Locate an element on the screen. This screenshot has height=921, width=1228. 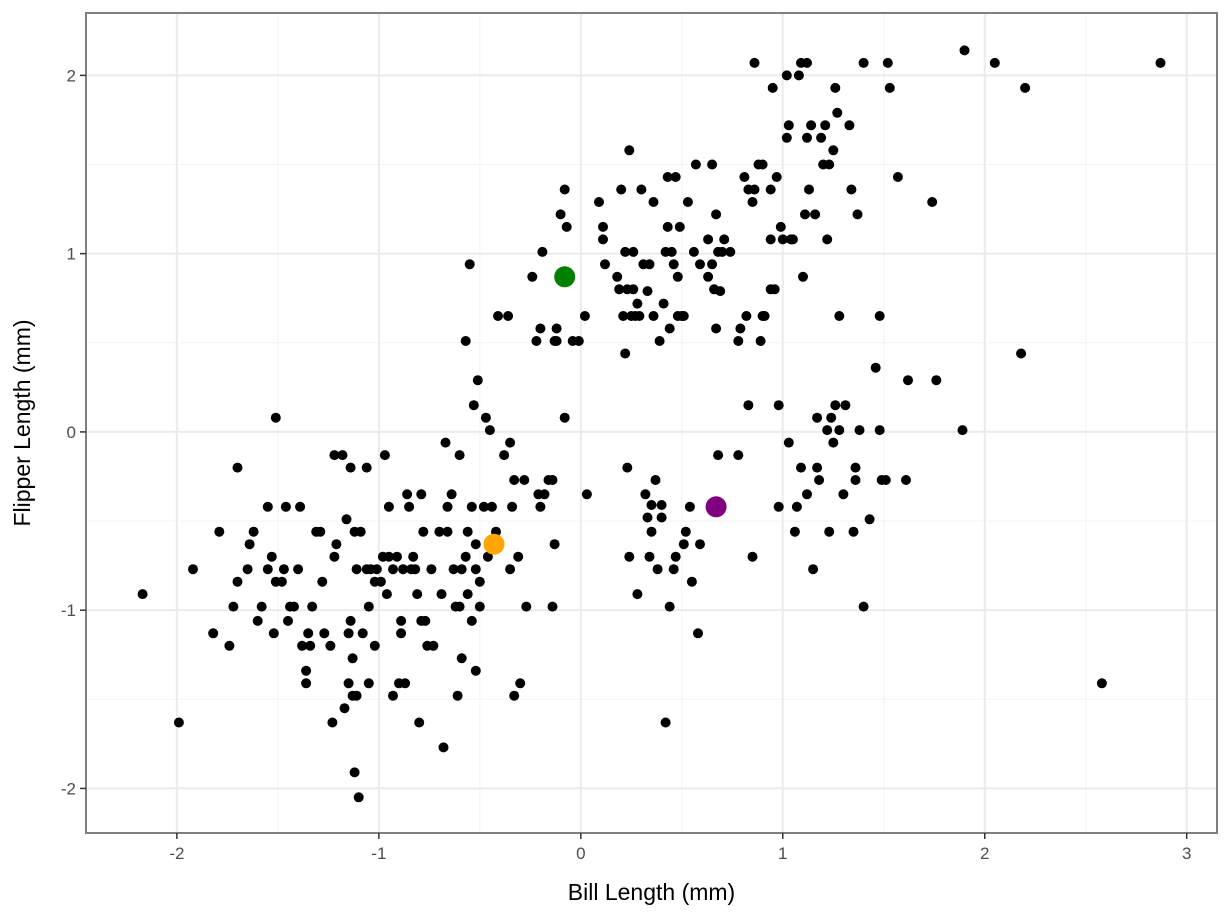
x-tick-label: -1 is located at coordinates (378, 853).